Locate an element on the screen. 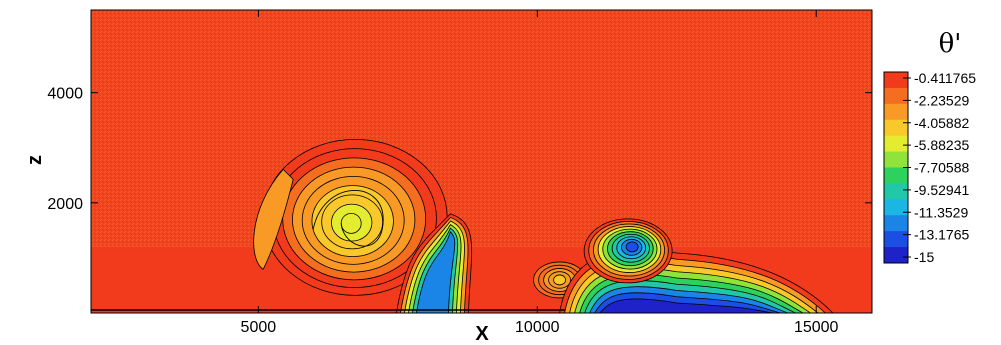 The width and height of the screenshot is (1001, 345). colorbar-label: -7.70588 is located at coordinates (941, 168).